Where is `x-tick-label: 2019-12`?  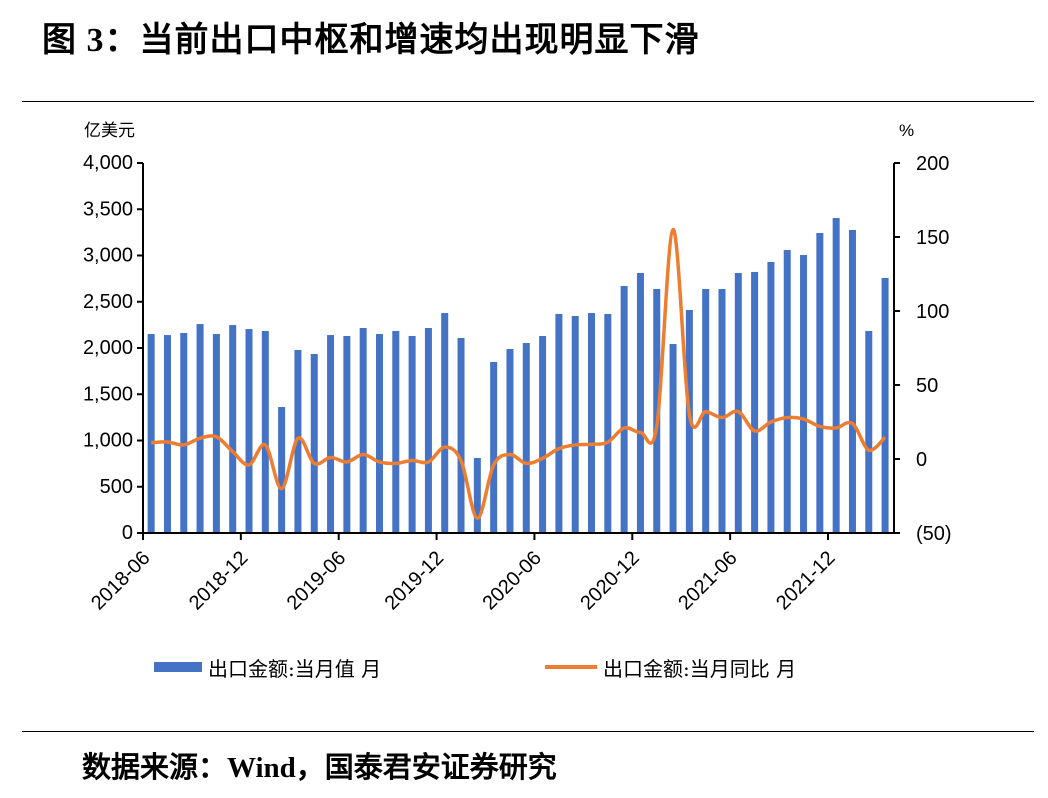
x-tick-label: 2019-12 is located at coordinates (414, 580).